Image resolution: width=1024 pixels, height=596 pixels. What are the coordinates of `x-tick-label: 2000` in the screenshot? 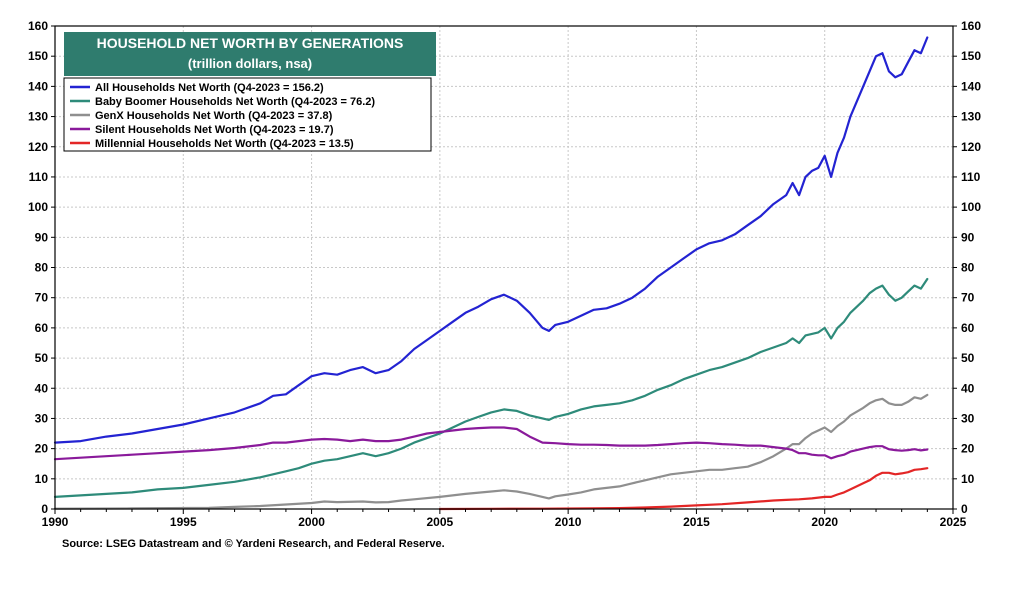 It's located at (311, 522).